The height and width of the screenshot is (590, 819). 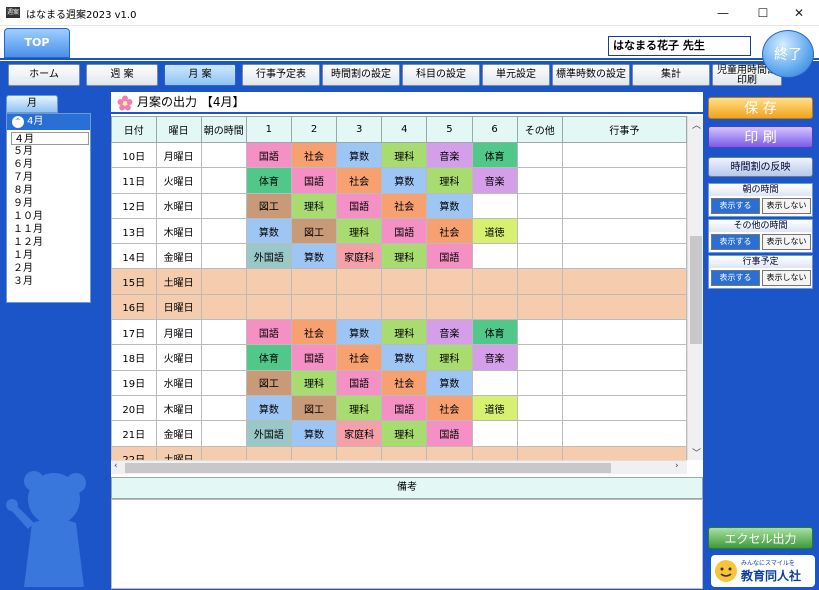 I want to click on month-item: ９月, so click(x=23, y=203).